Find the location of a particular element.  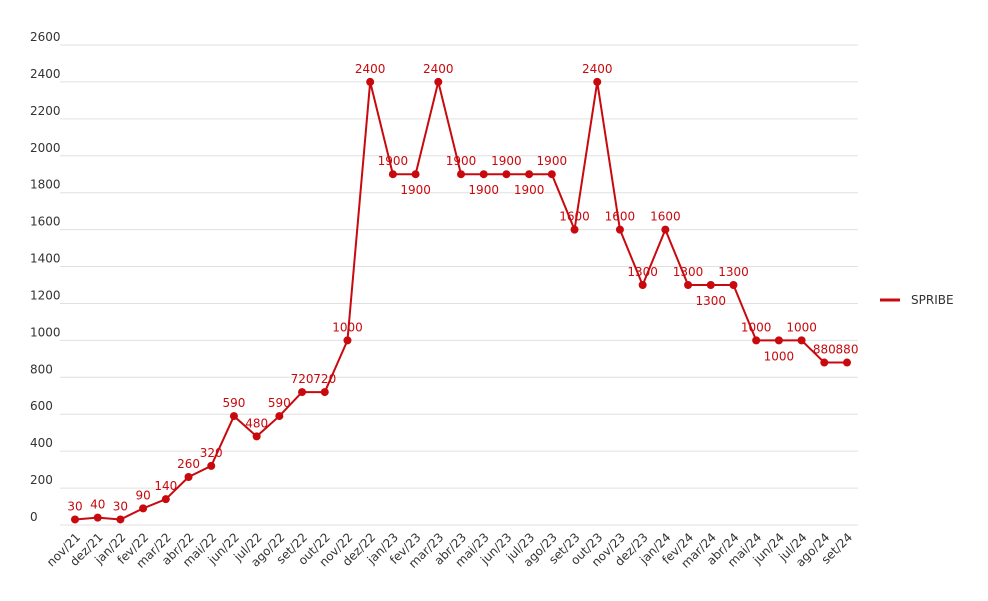

data-label: 260 is located at coordinates (188, 464).